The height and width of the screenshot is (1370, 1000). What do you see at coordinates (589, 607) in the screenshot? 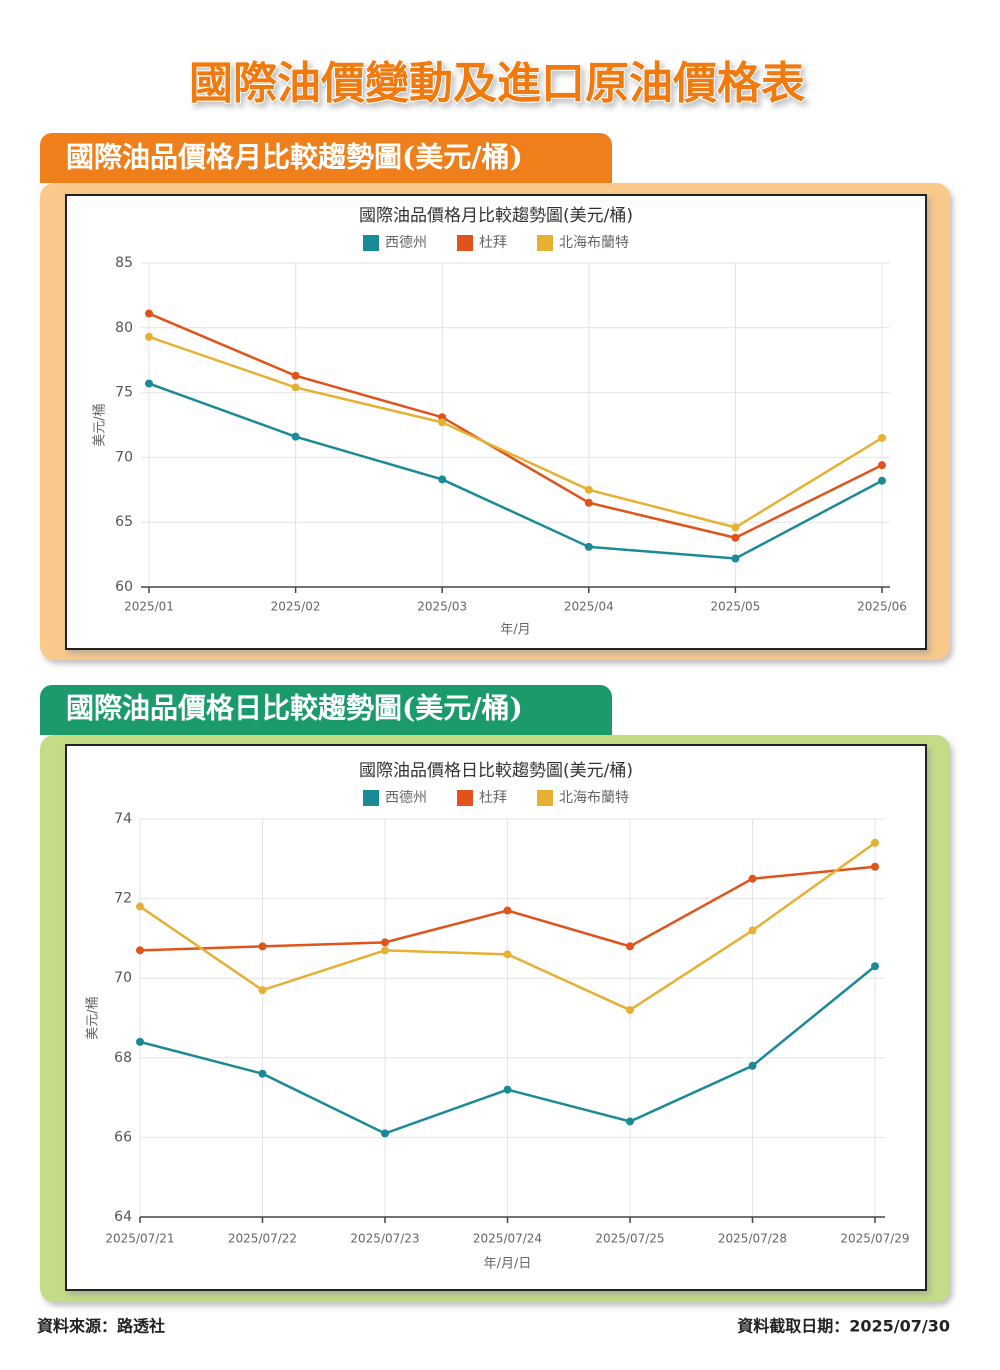
I see `x-tick-label: 2025/04` at bounding box center [589, 607].